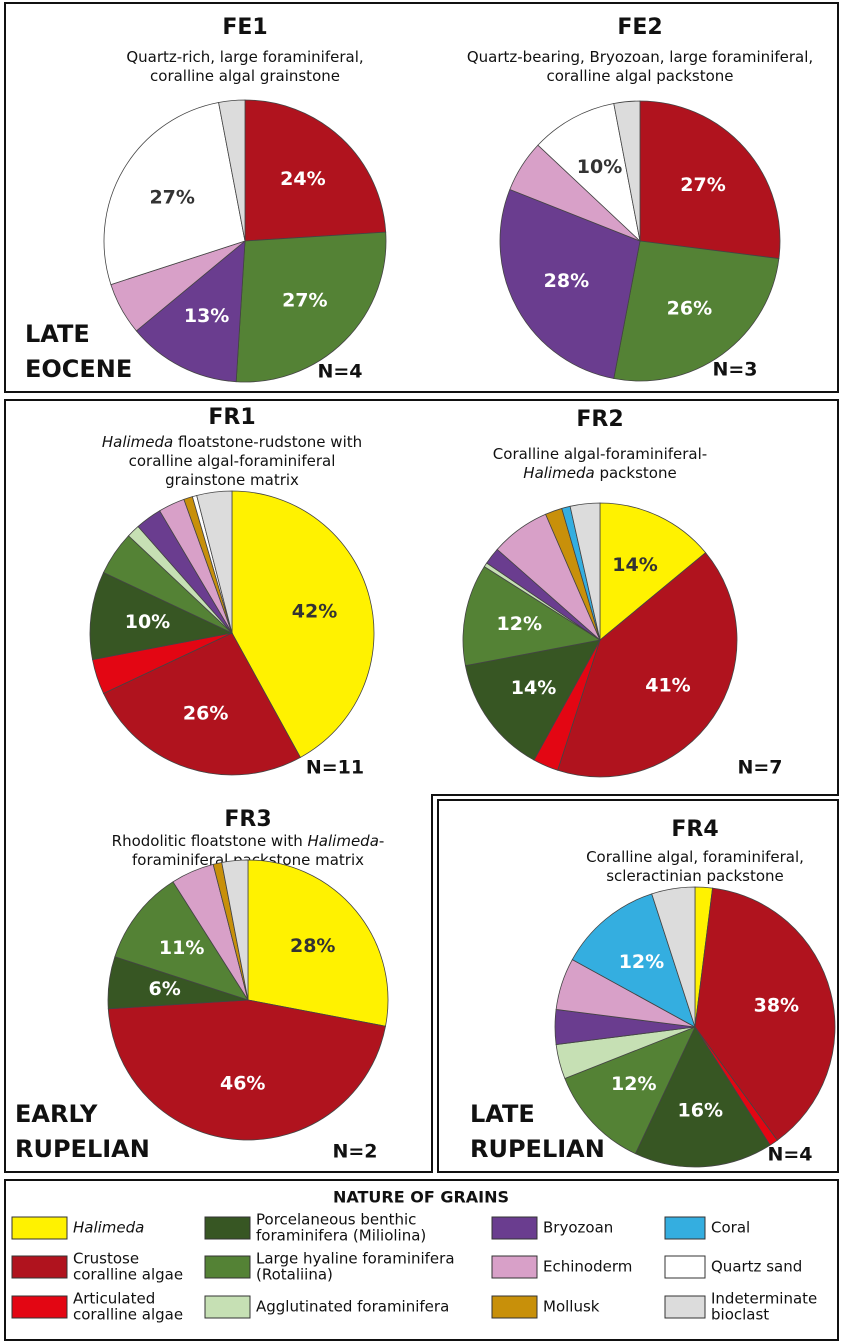 Image resolution: width=842 pixels, height=1343 pixels. I want to click on pie-subtitle: foraminiferal packstone matrix, so click(248, 860).